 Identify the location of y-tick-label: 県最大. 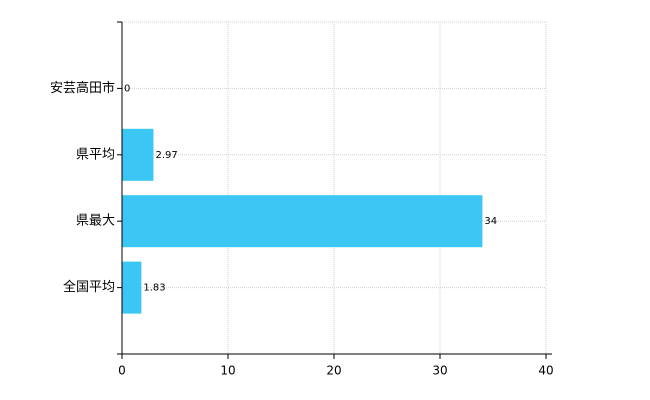
(95, 221).